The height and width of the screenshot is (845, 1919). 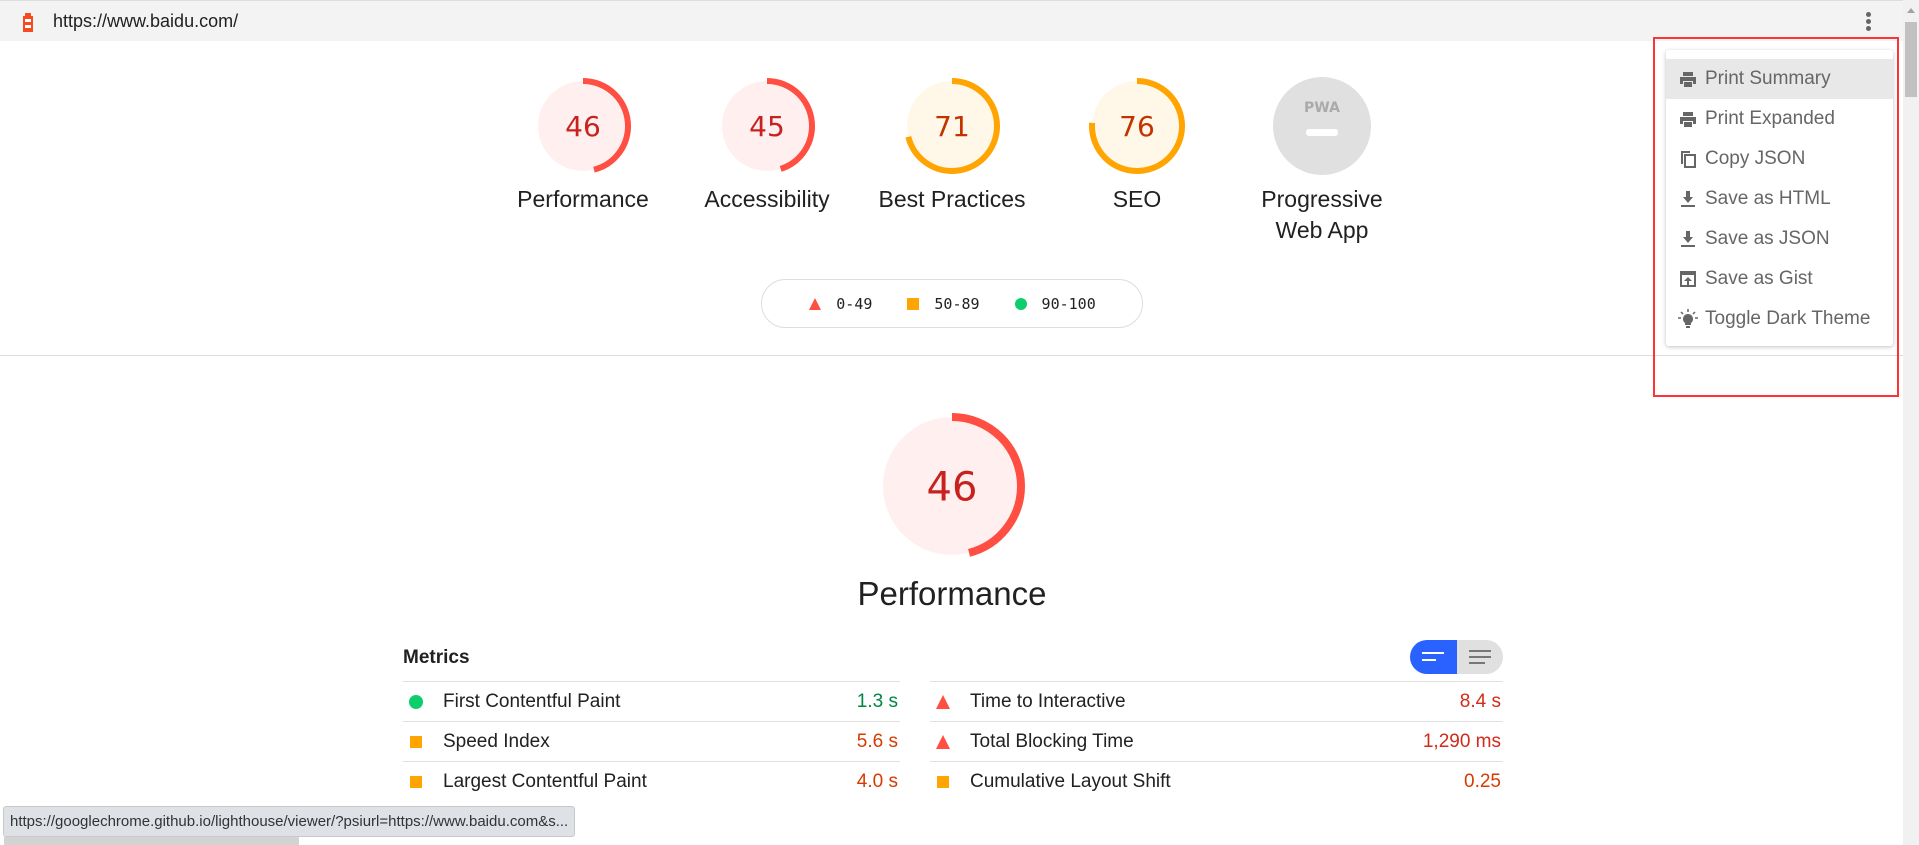 What do you see at coordinates (651, 701) in the screenshot?
I see `metric-row: First Contentful Paint 1.3 s` at bounding box center [651, 701].